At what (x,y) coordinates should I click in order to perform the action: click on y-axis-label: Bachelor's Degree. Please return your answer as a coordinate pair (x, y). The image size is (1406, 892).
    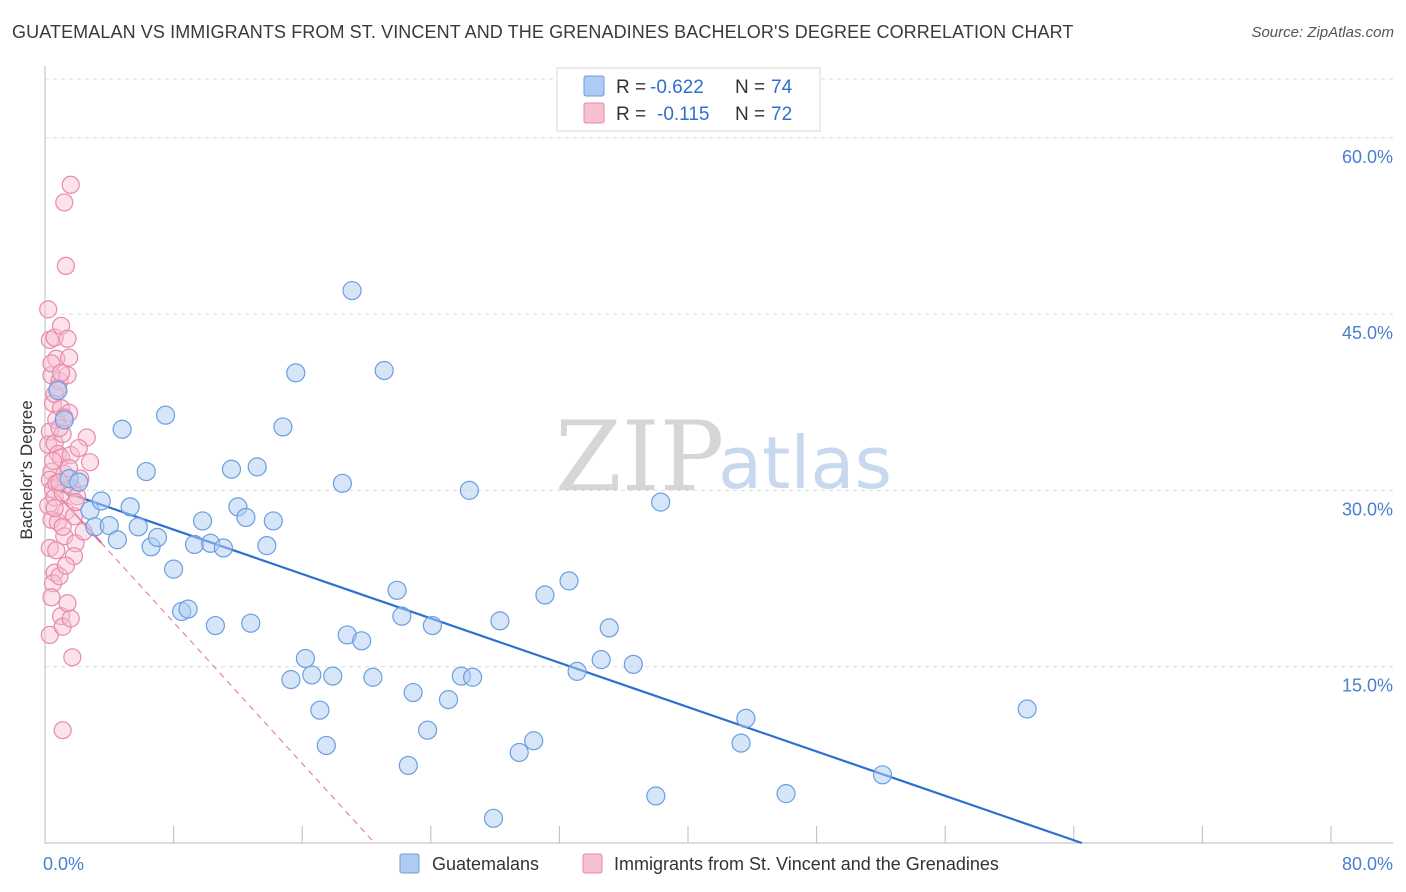
    Looking at the image, I should click on (26, 469).